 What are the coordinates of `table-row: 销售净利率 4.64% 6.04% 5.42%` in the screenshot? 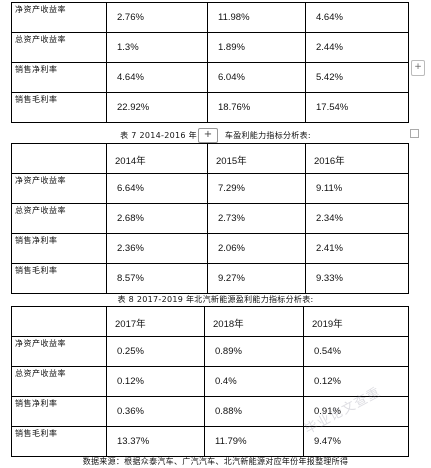 It's located at (210, 77).